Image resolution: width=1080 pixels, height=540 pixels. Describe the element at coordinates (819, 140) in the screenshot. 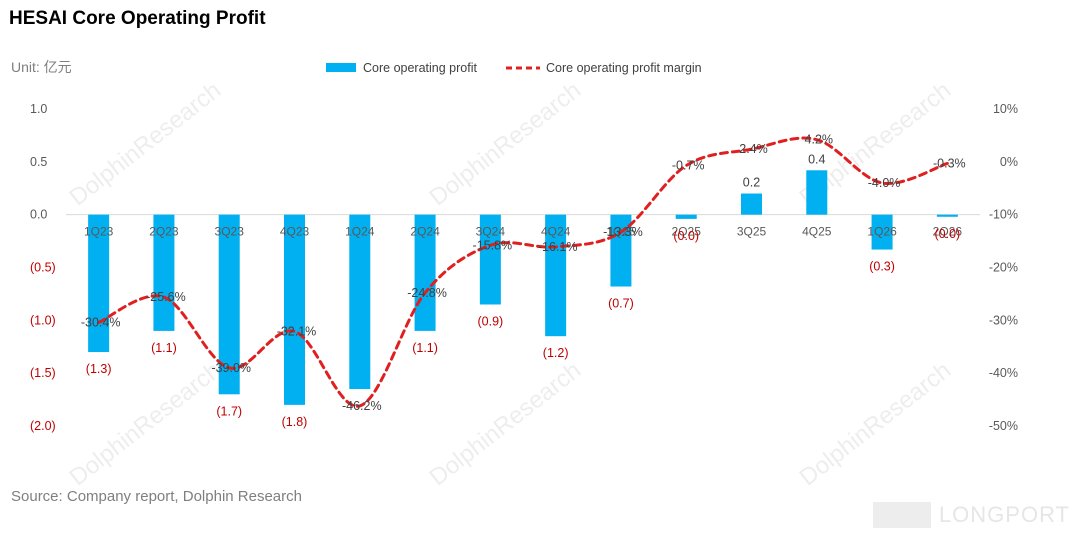

I see `line-data-label: 4.2%` at that location.